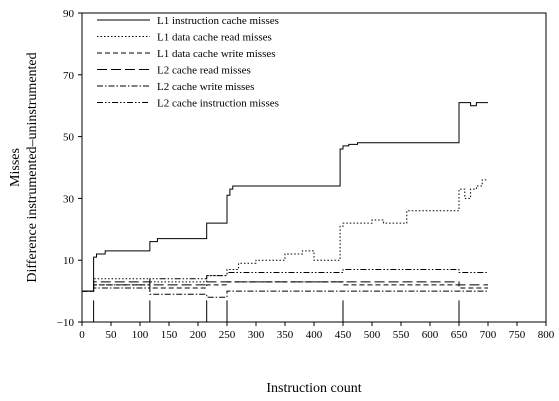 The height and width of the screenshot is (401, 559). I want to click on legend-label: L2 cache read misses, so click(204, 71).